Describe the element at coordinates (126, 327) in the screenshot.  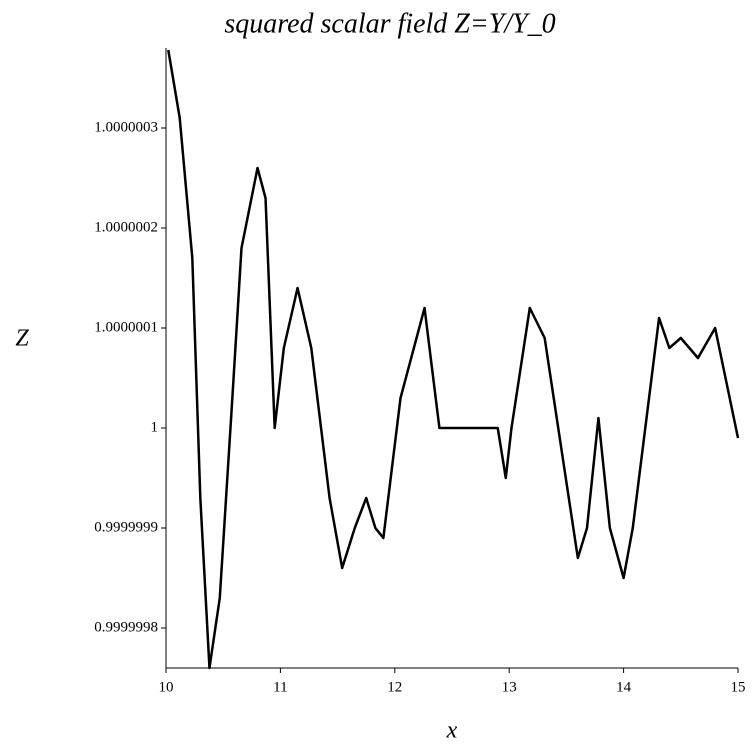
I see `y-tick-label: 1.0000001` at that location.